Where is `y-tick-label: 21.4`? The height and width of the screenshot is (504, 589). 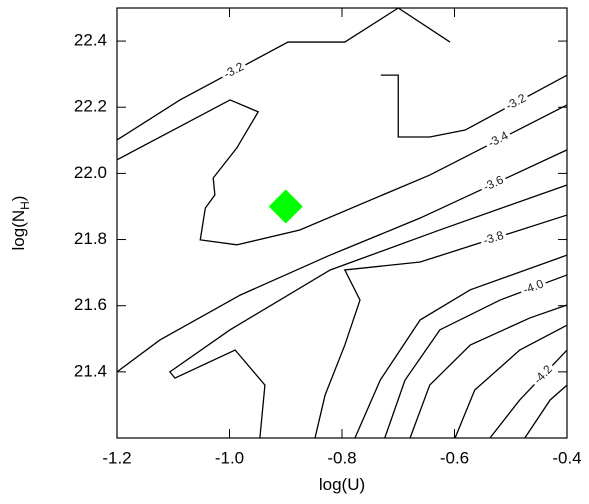 y-tick-label: 21.4 is located at coordinates (90, 370).